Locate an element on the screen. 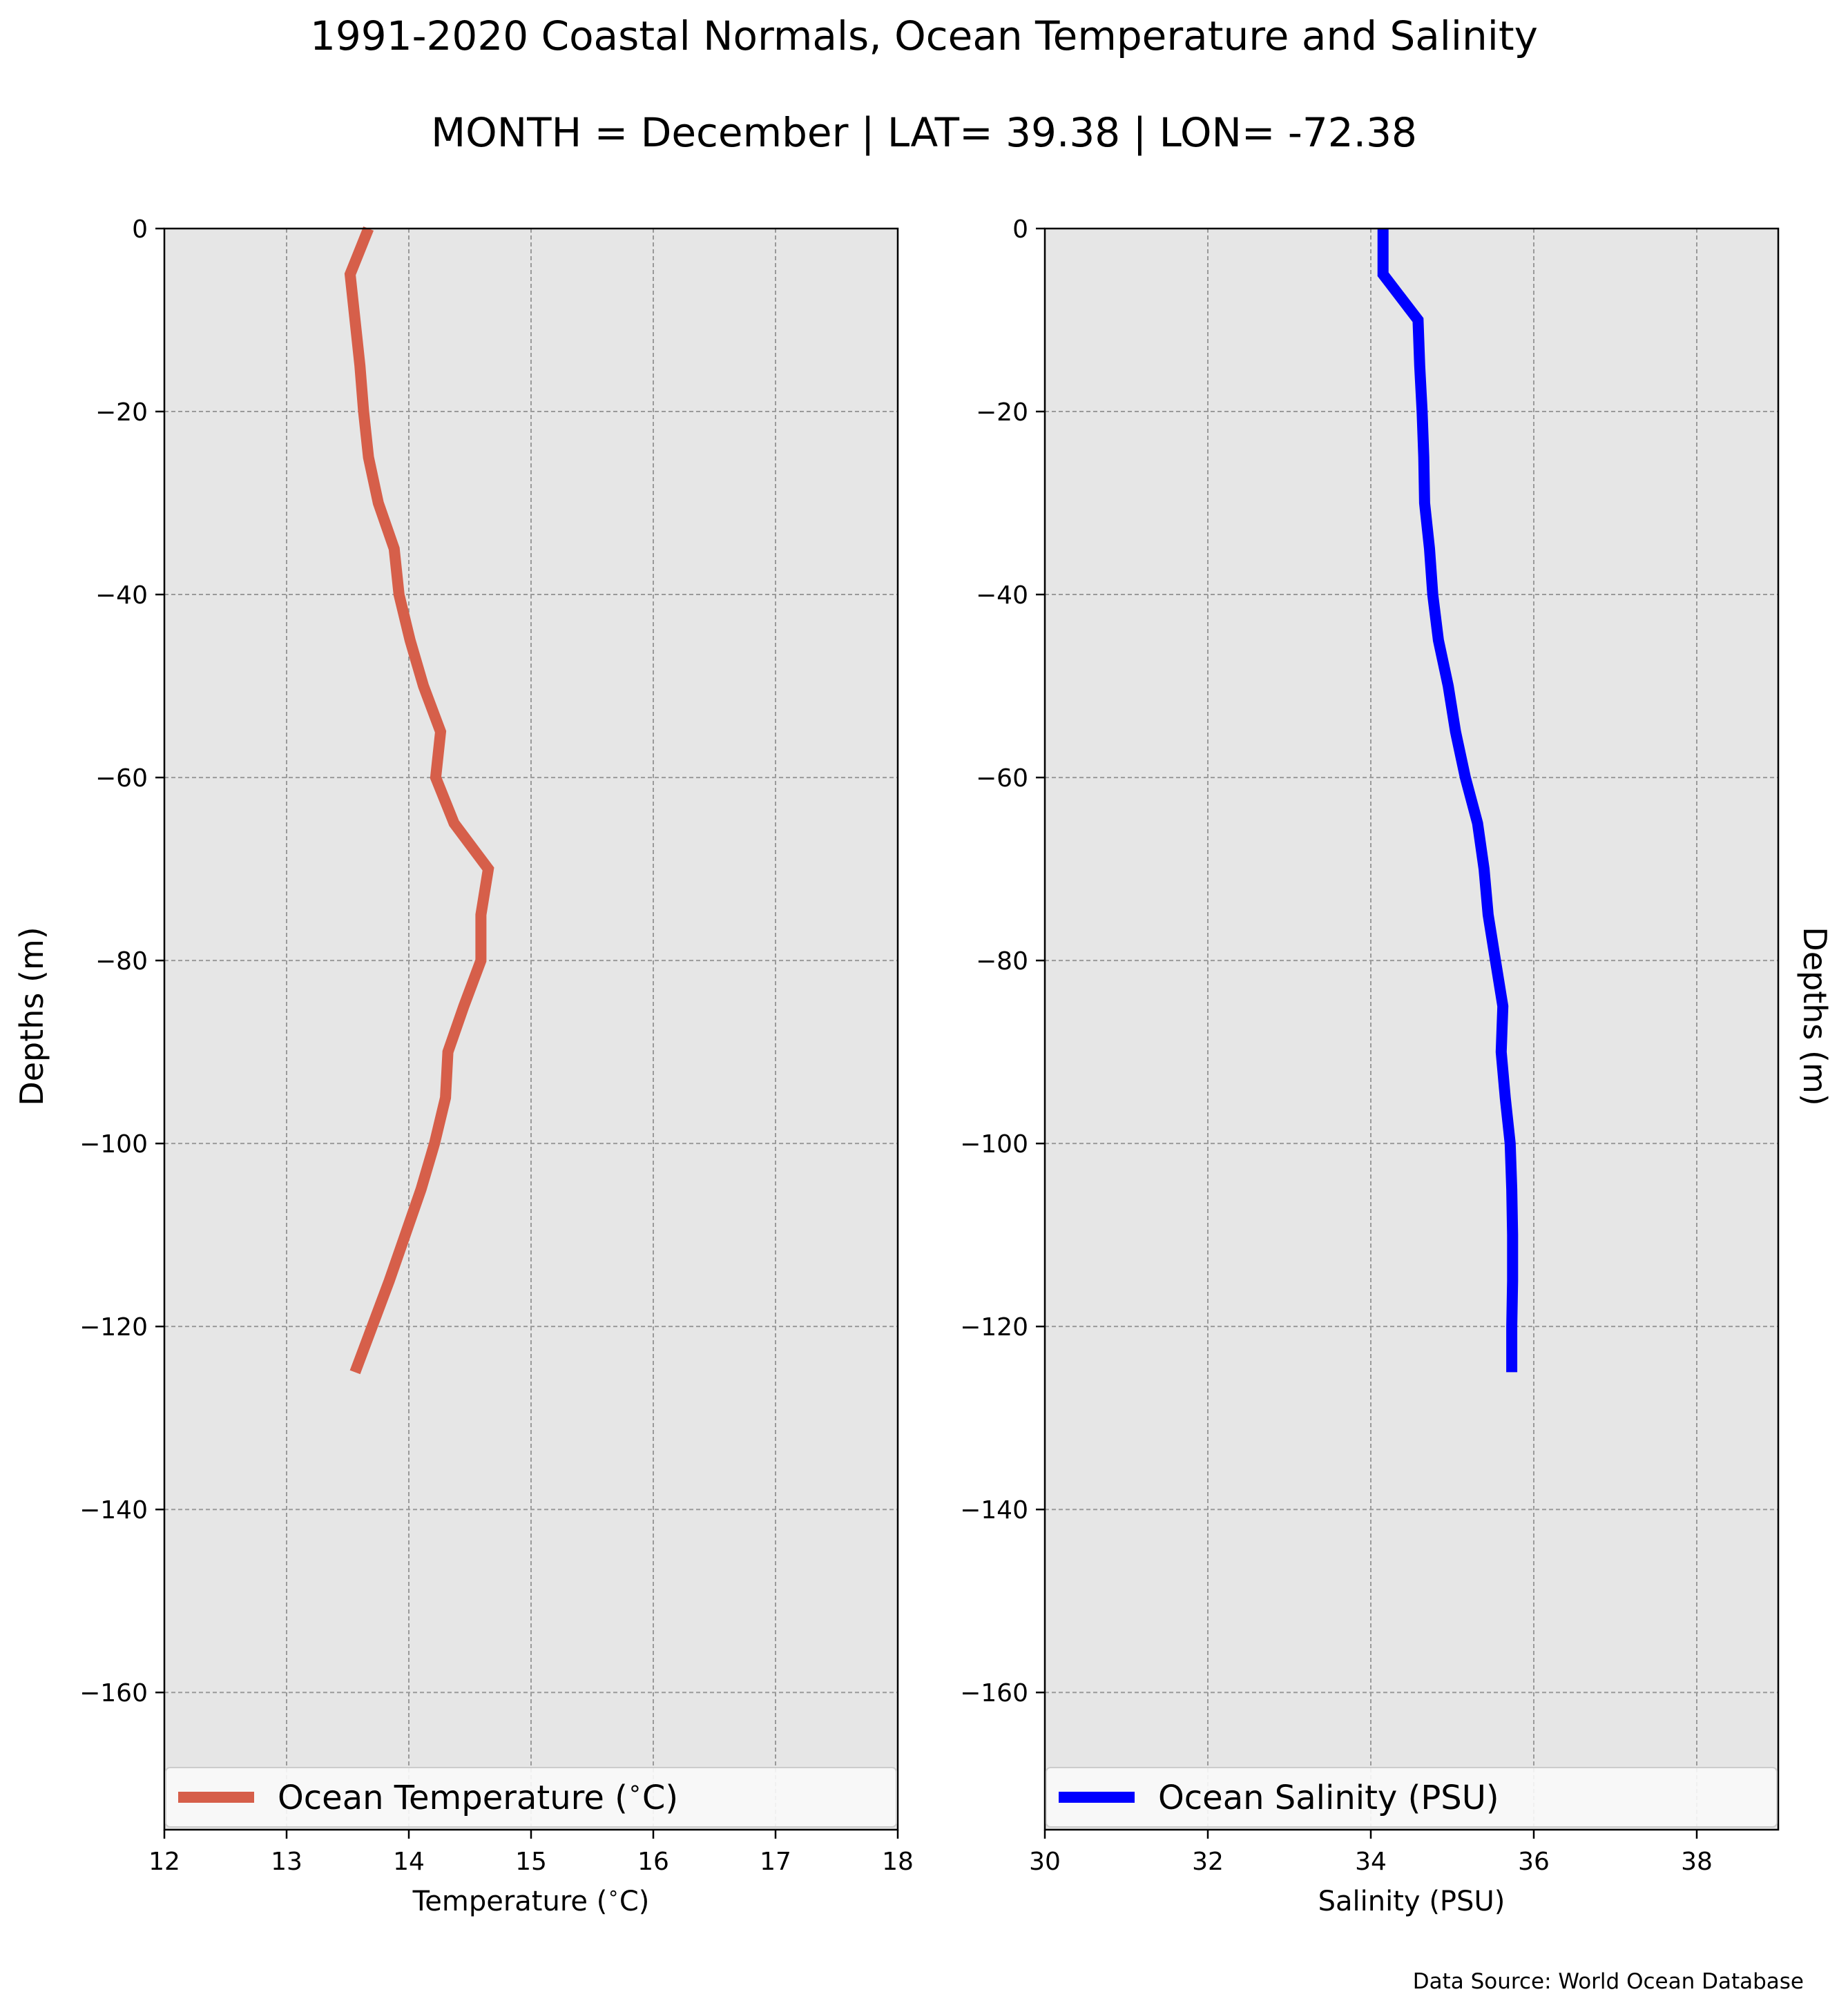 The height and width of the screenshot is (2003, 1848). right-depth-axis-label: Depths (m) is located at coordinates (1814, 1016).